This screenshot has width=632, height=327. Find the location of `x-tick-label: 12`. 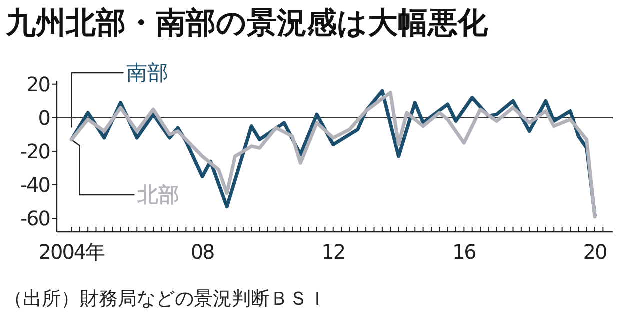

x-tick-label: 12 is located at coordinates (334, 252).